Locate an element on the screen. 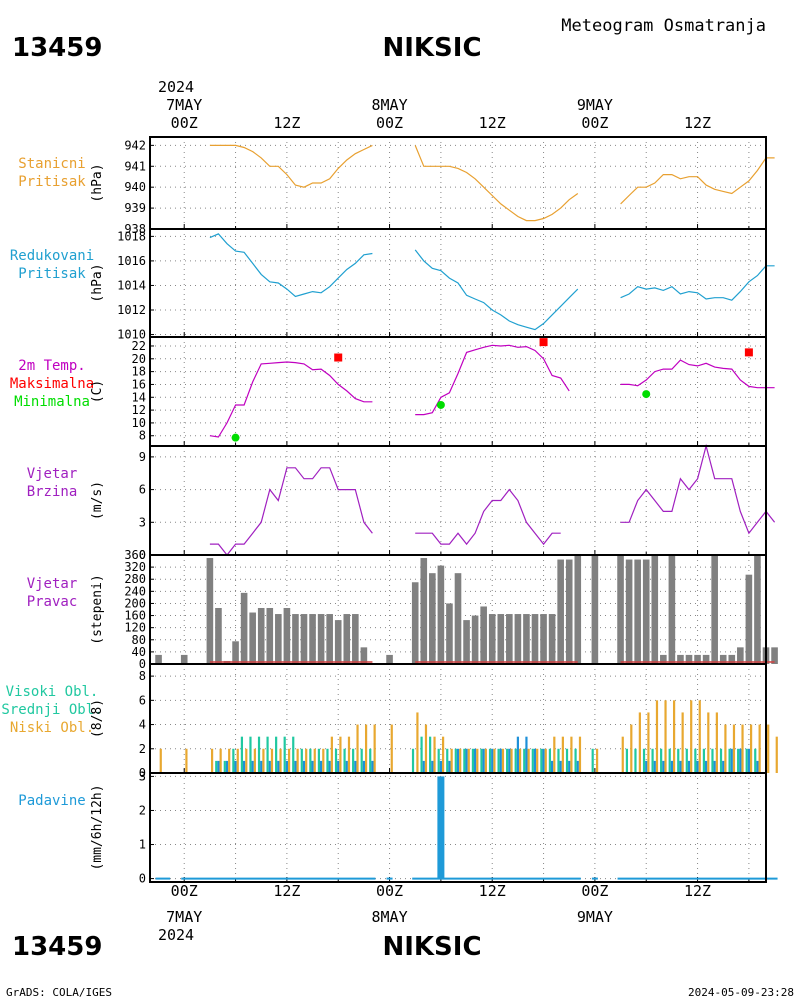 The height and width of the screenshot is (1000, 800). tmax-marker is located at coordinates (748, 352).